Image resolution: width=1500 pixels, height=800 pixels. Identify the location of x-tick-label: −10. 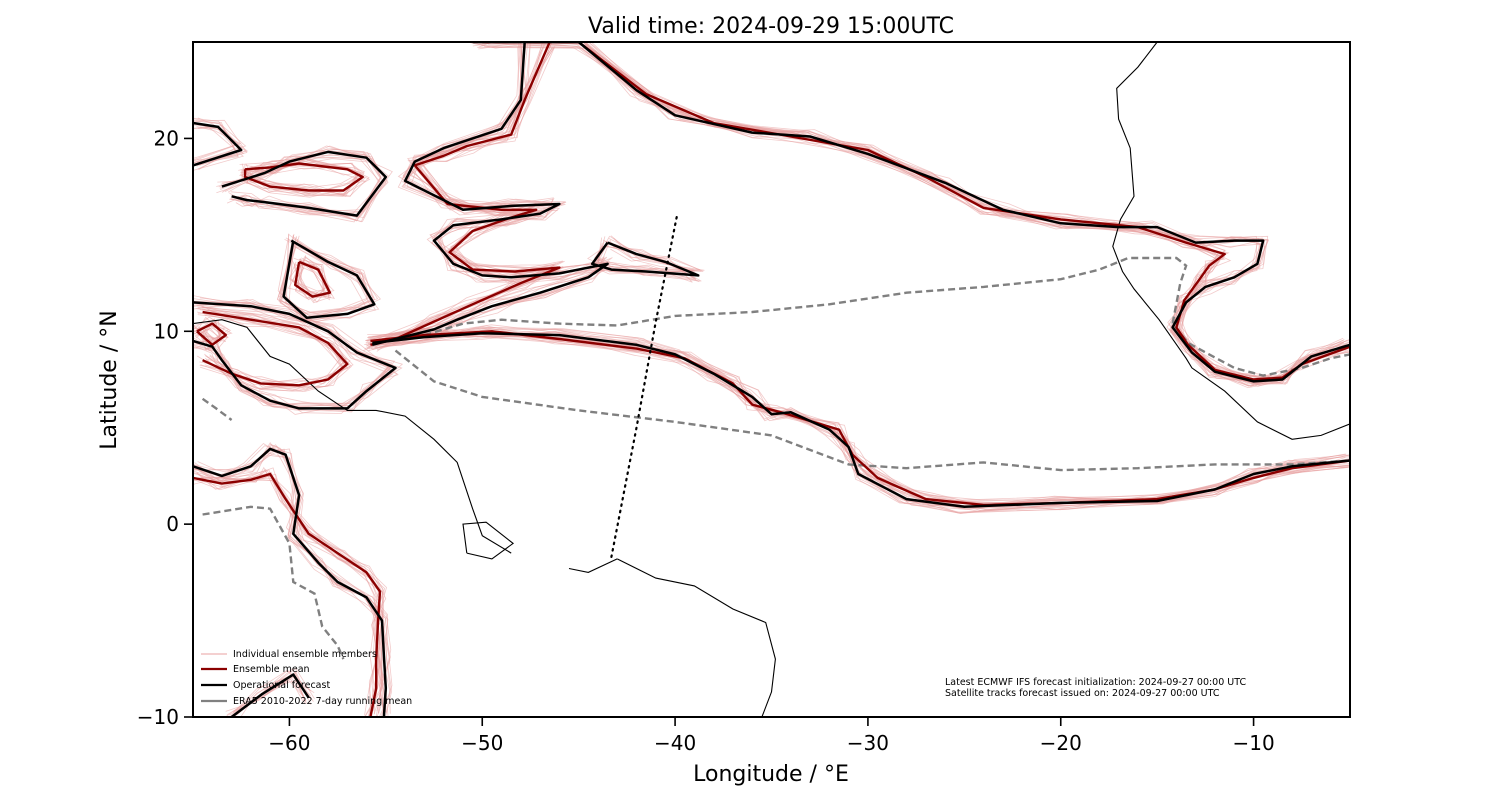
(1253, 743).